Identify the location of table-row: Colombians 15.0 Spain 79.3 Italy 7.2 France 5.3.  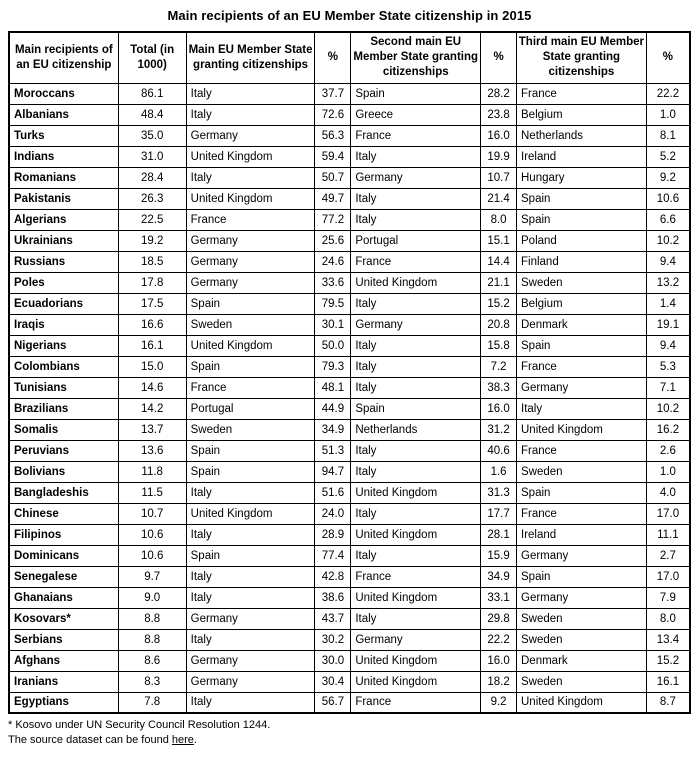
(349, 366).